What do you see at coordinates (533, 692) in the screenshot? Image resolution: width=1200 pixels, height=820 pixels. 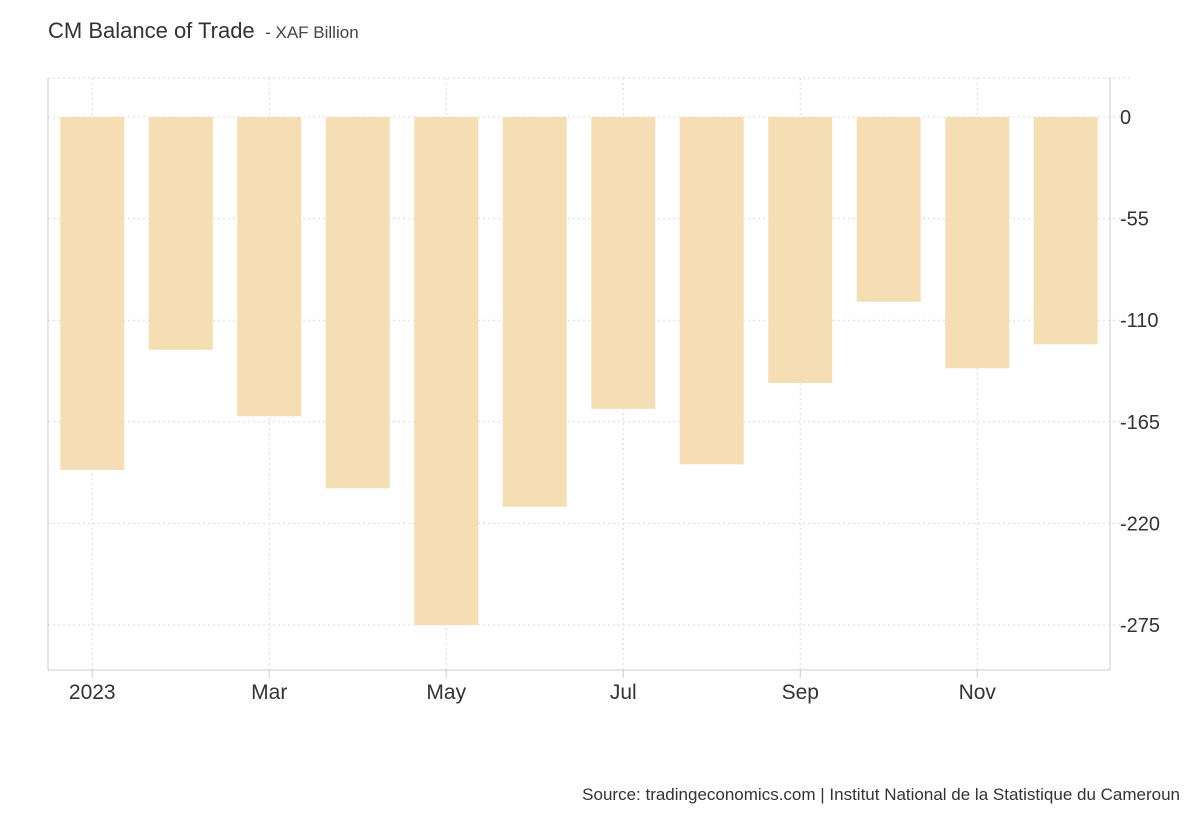 I see `x-tick-labels: 2023 Mar May Jul Sep Nov` at bounding box center [533, 692].